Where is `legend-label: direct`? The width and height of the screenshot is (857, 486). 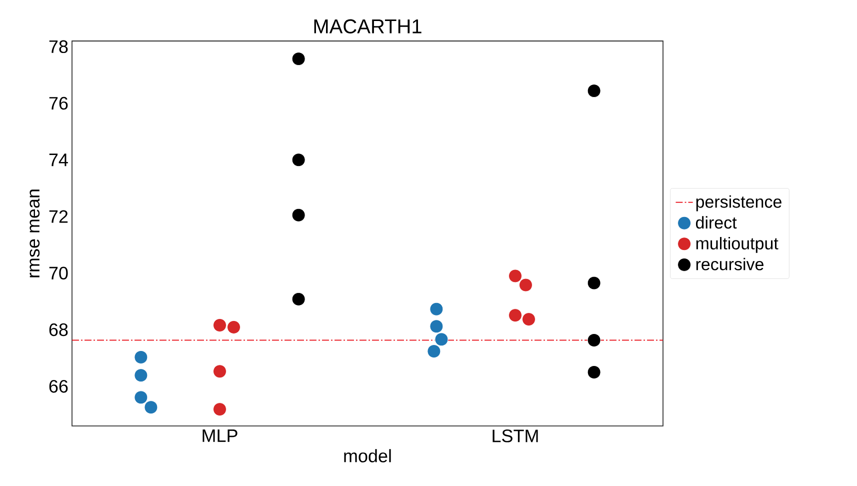 legend-label: direct is located at coordinates (716, 222).